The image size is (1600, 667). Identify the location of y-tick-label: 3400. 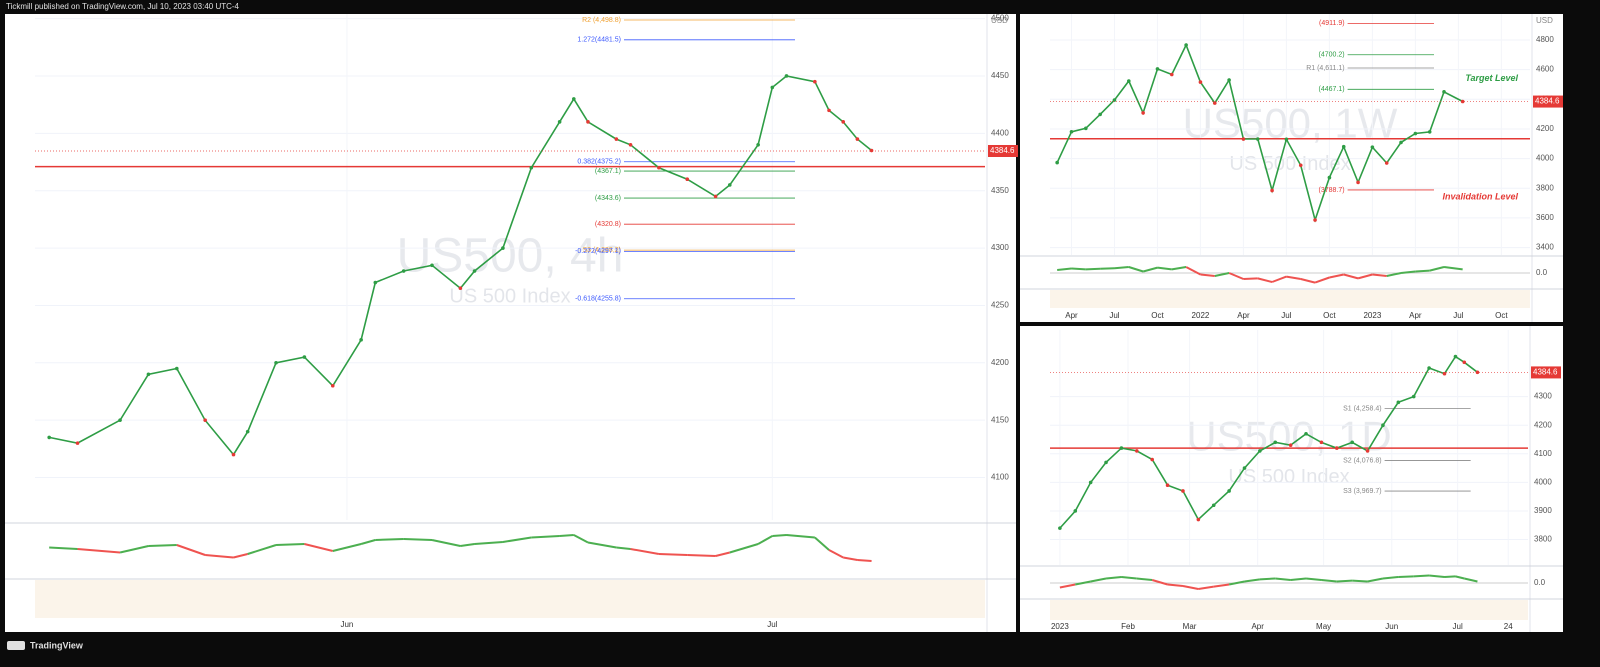
(1545, 247).